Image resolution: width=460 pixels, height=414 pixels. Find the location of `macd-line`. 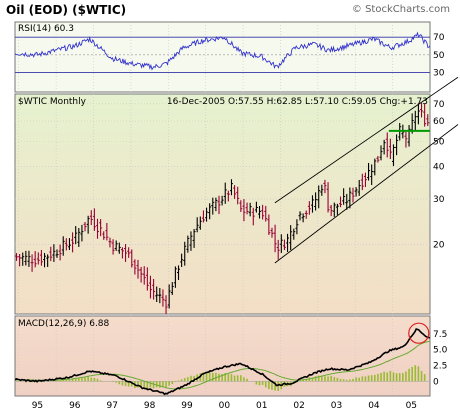

macd-line is located at coordinates (222, 362).